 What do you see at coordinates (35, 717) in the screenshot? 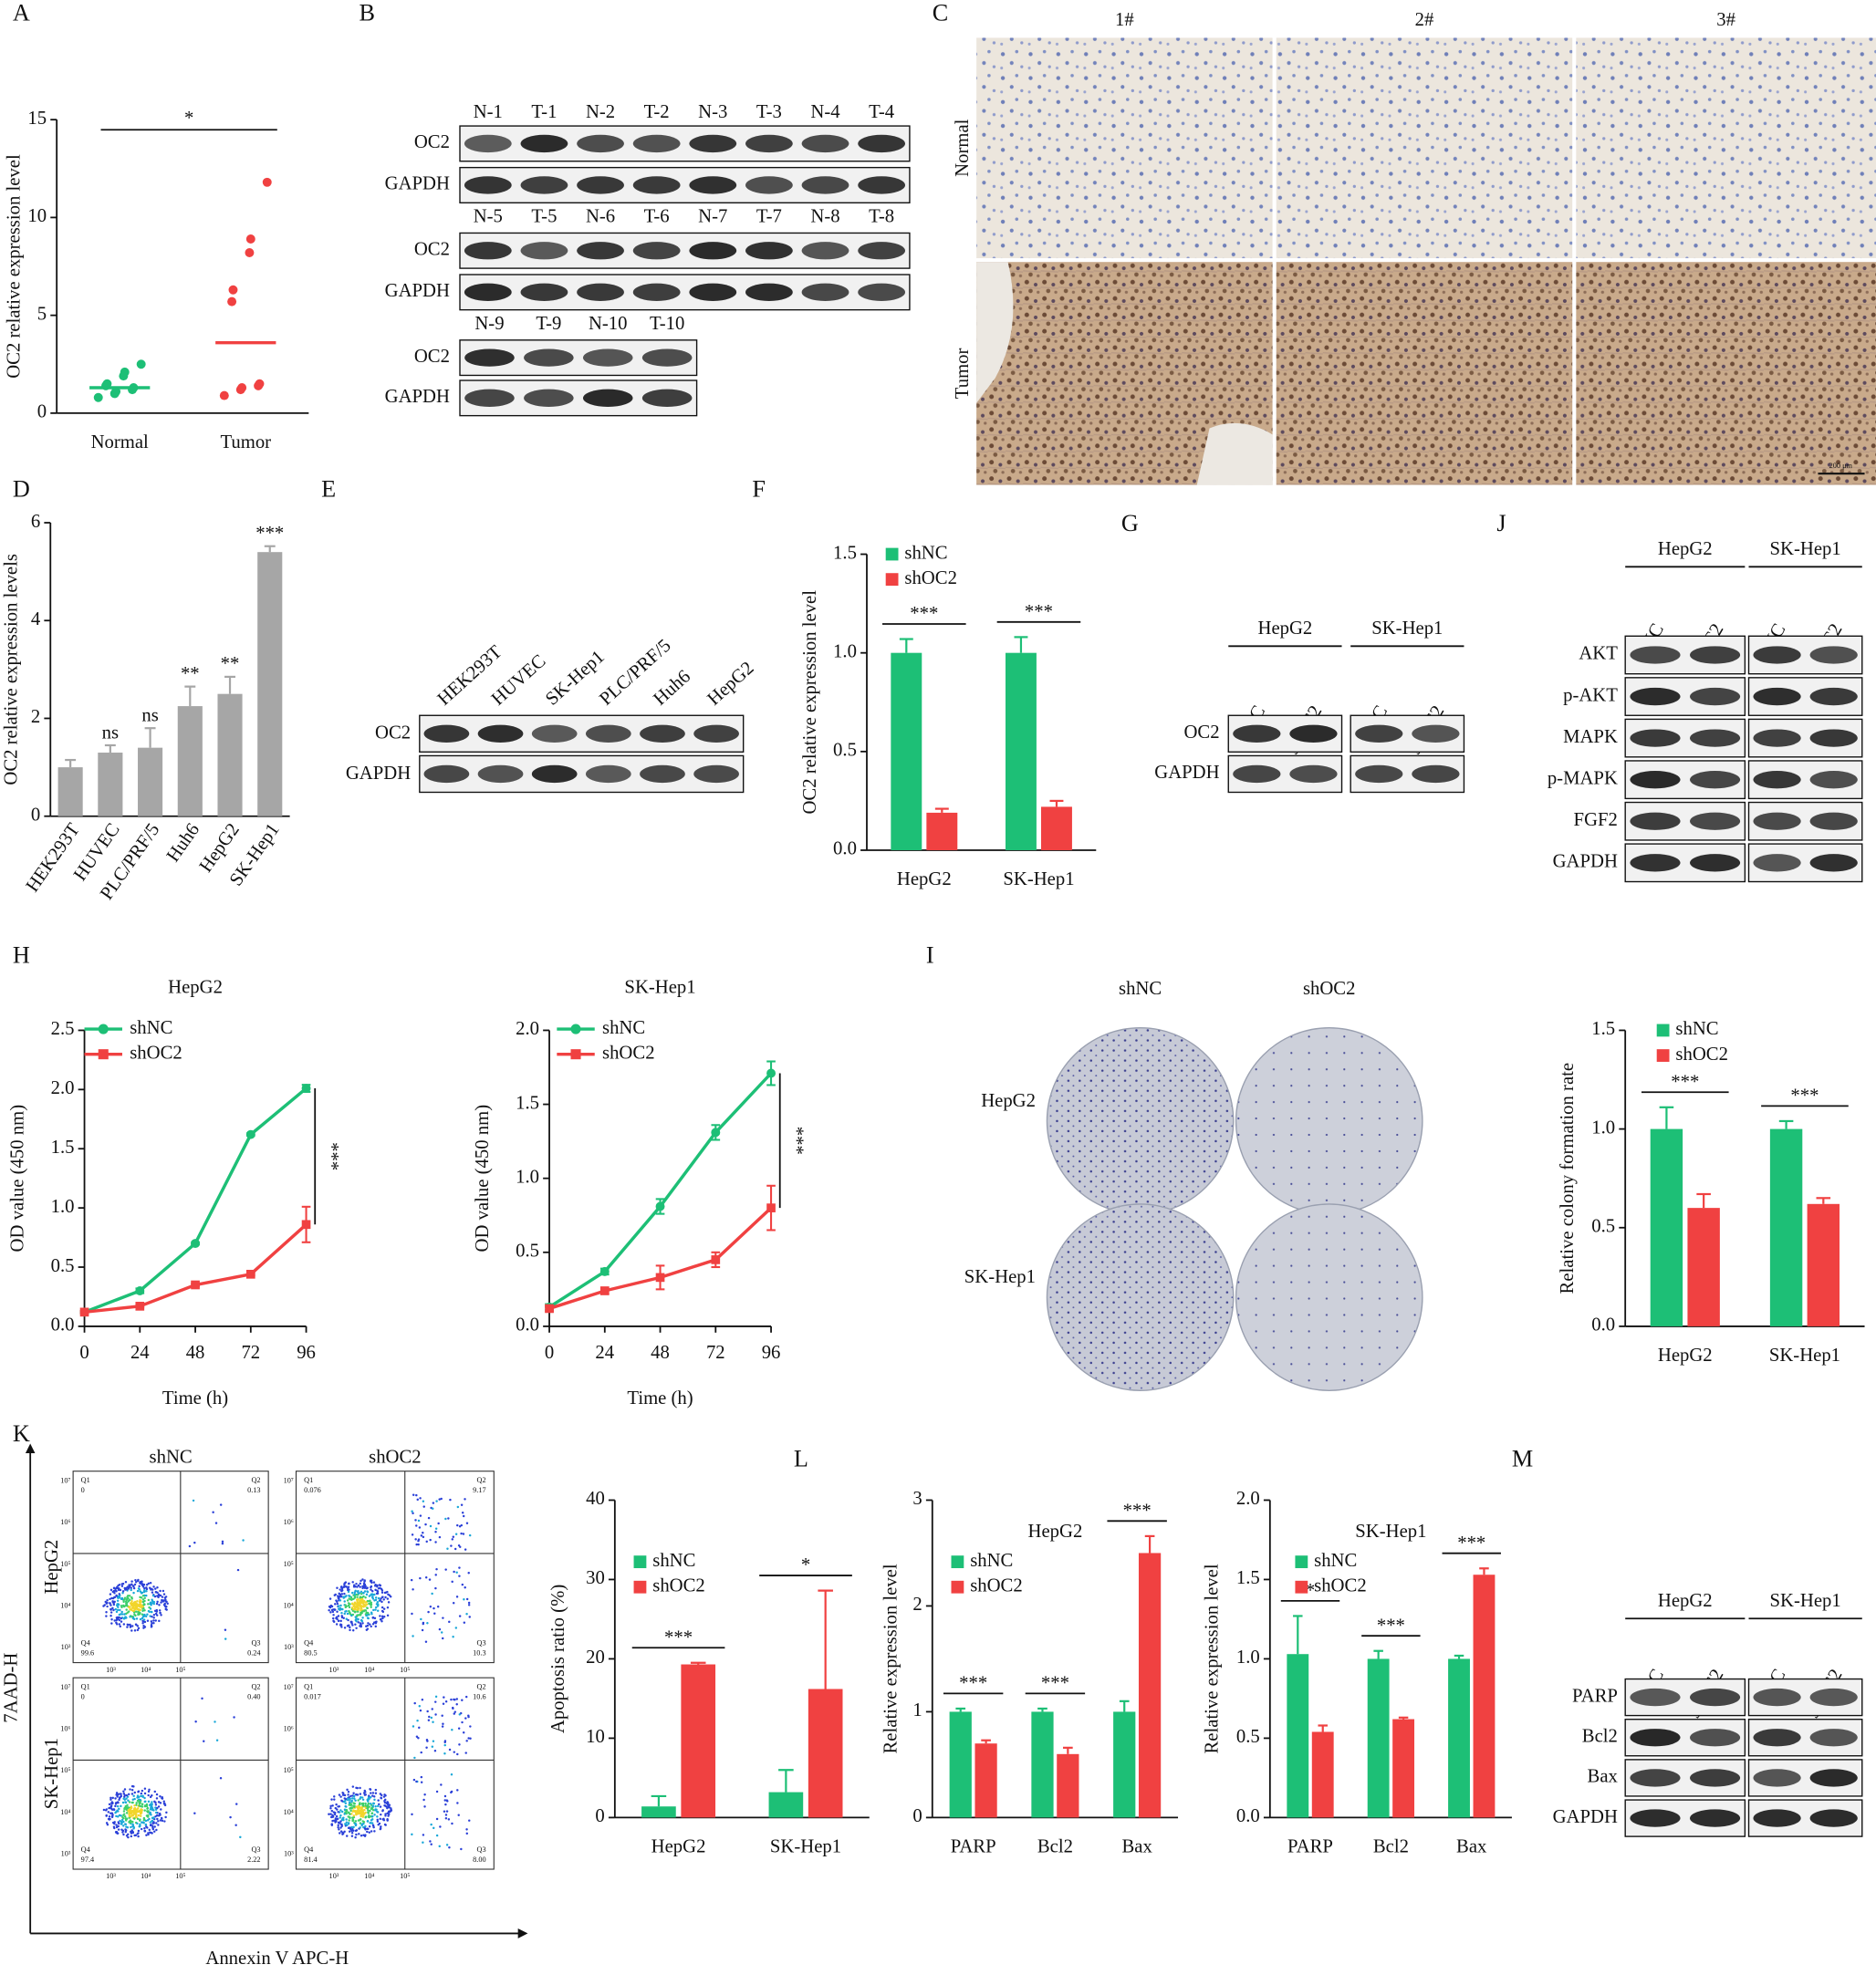
I see `y-tick-label: 2` at bounding box center [35, 717].